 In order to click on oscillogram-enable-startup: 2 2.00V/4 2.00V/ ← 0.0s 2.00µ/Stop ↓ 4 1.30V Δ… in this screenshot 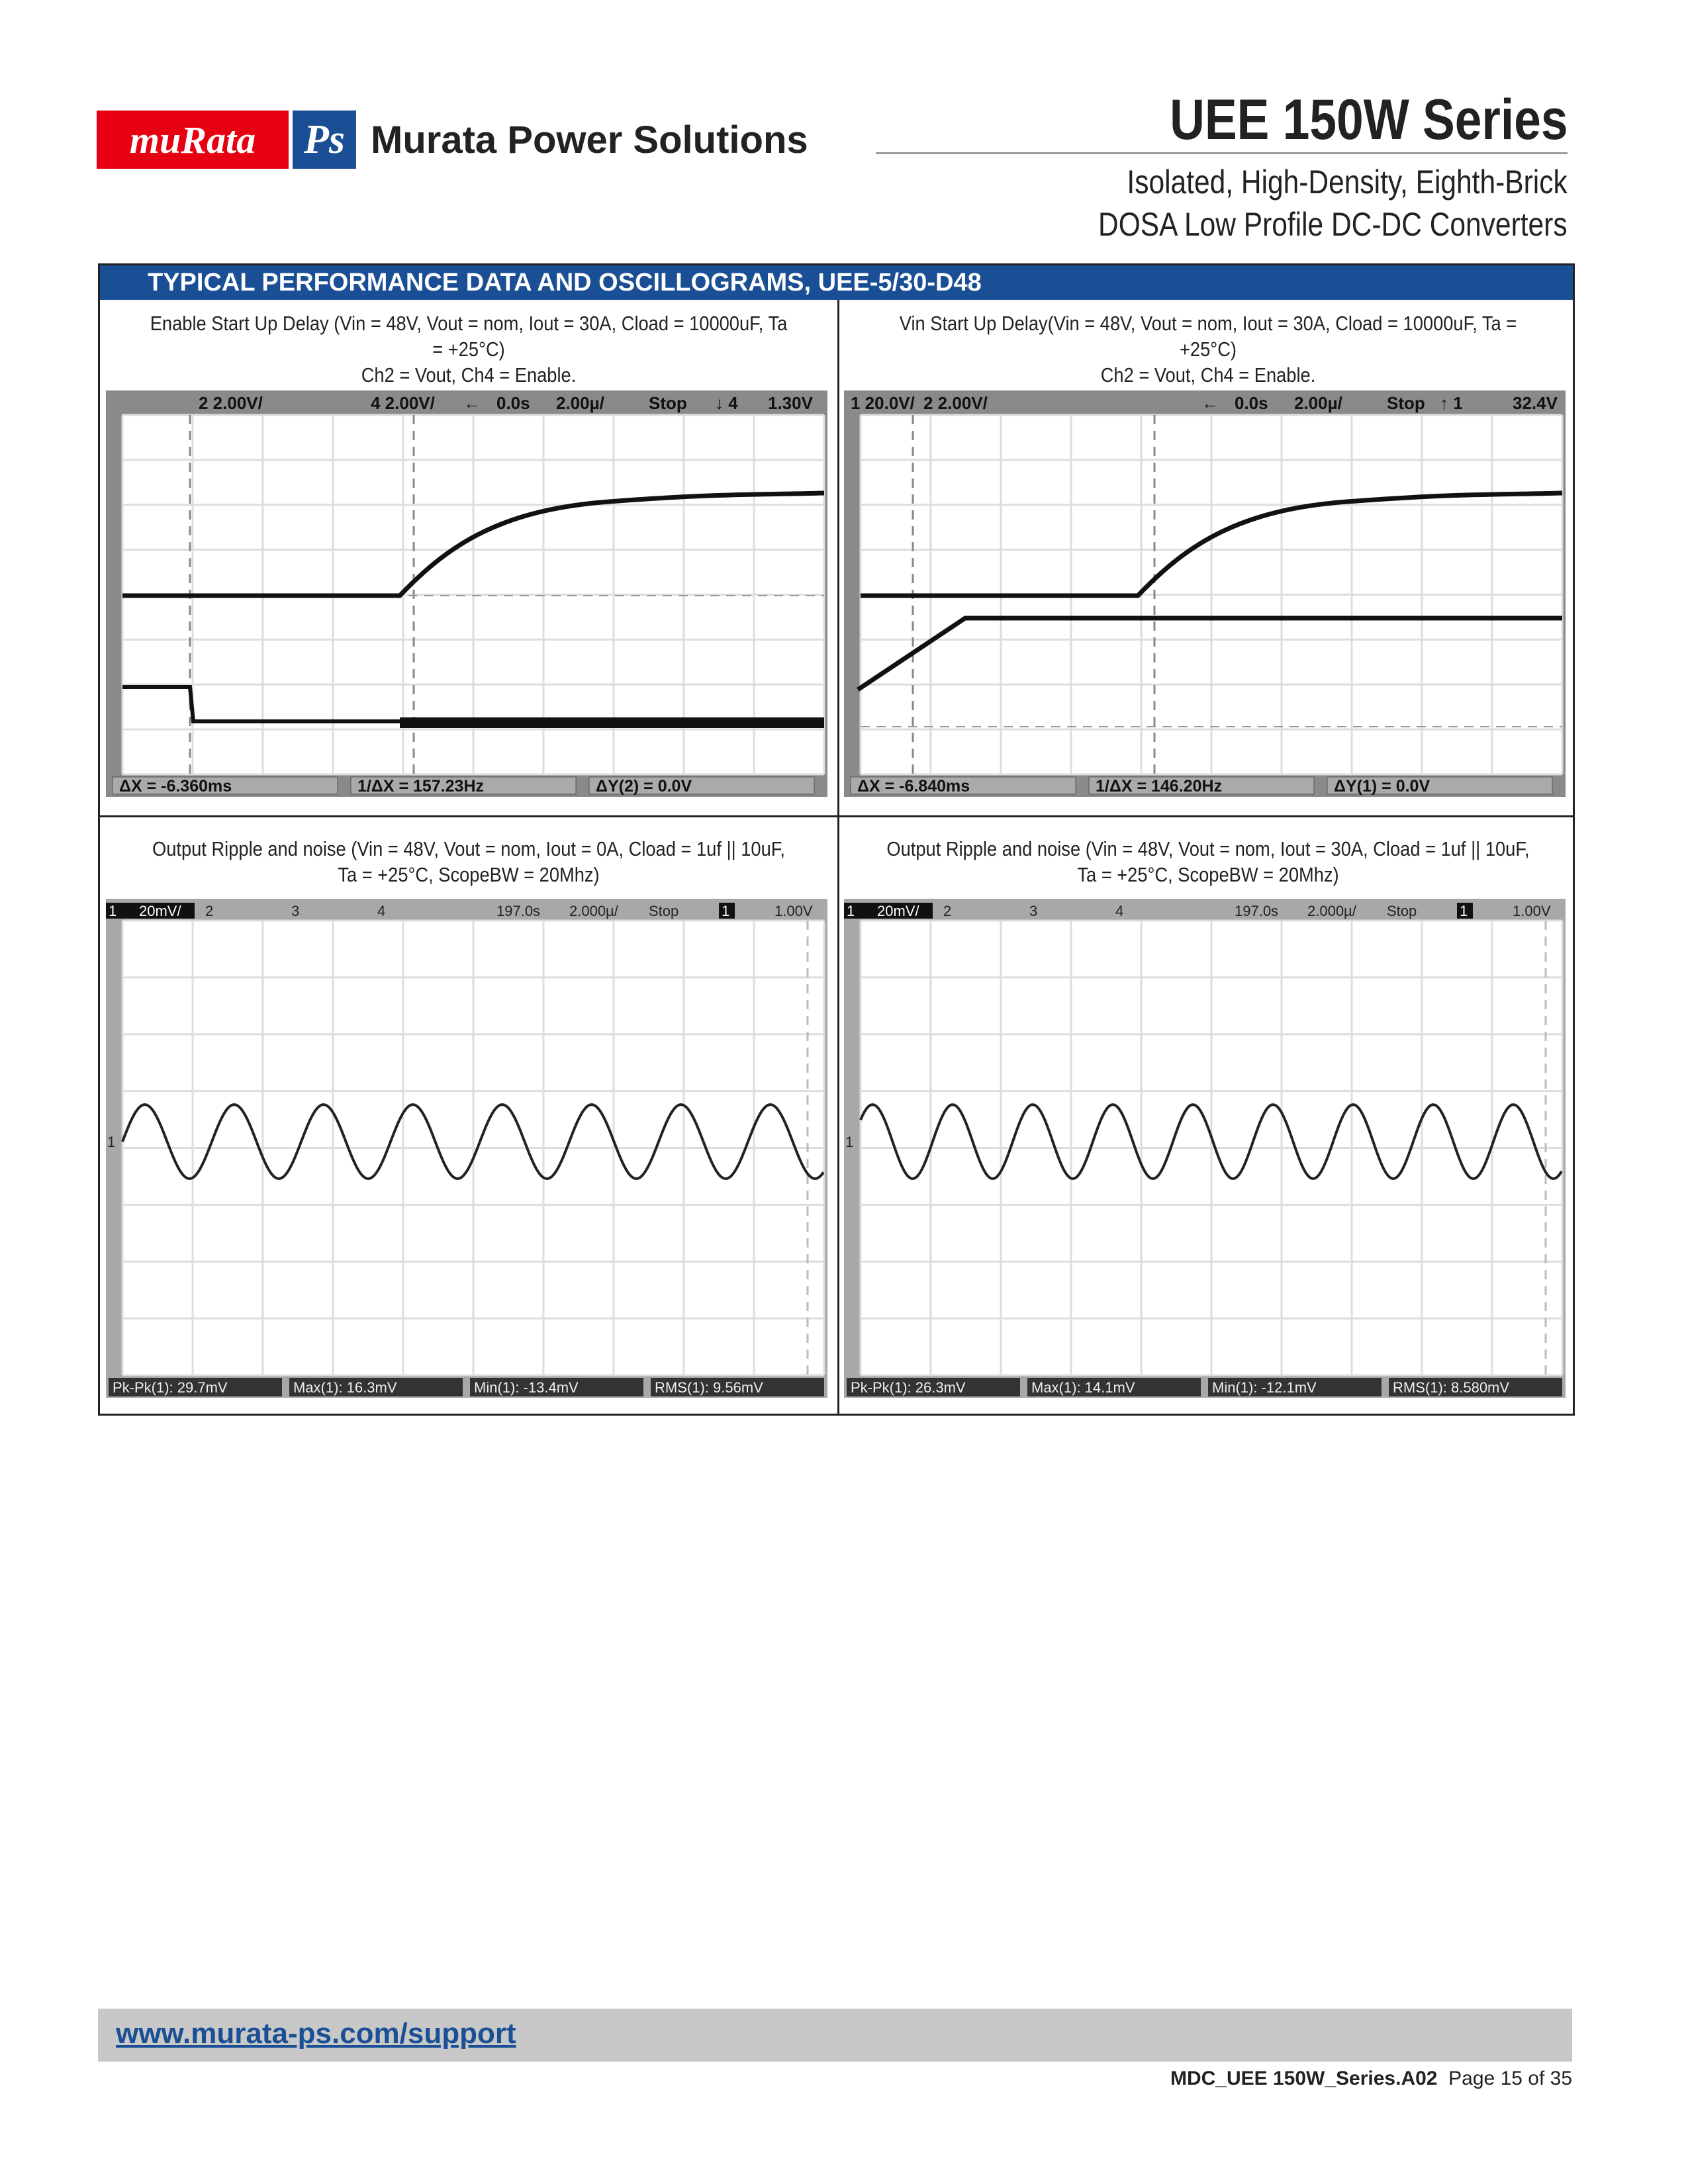, I will do `click(466, 593)`.